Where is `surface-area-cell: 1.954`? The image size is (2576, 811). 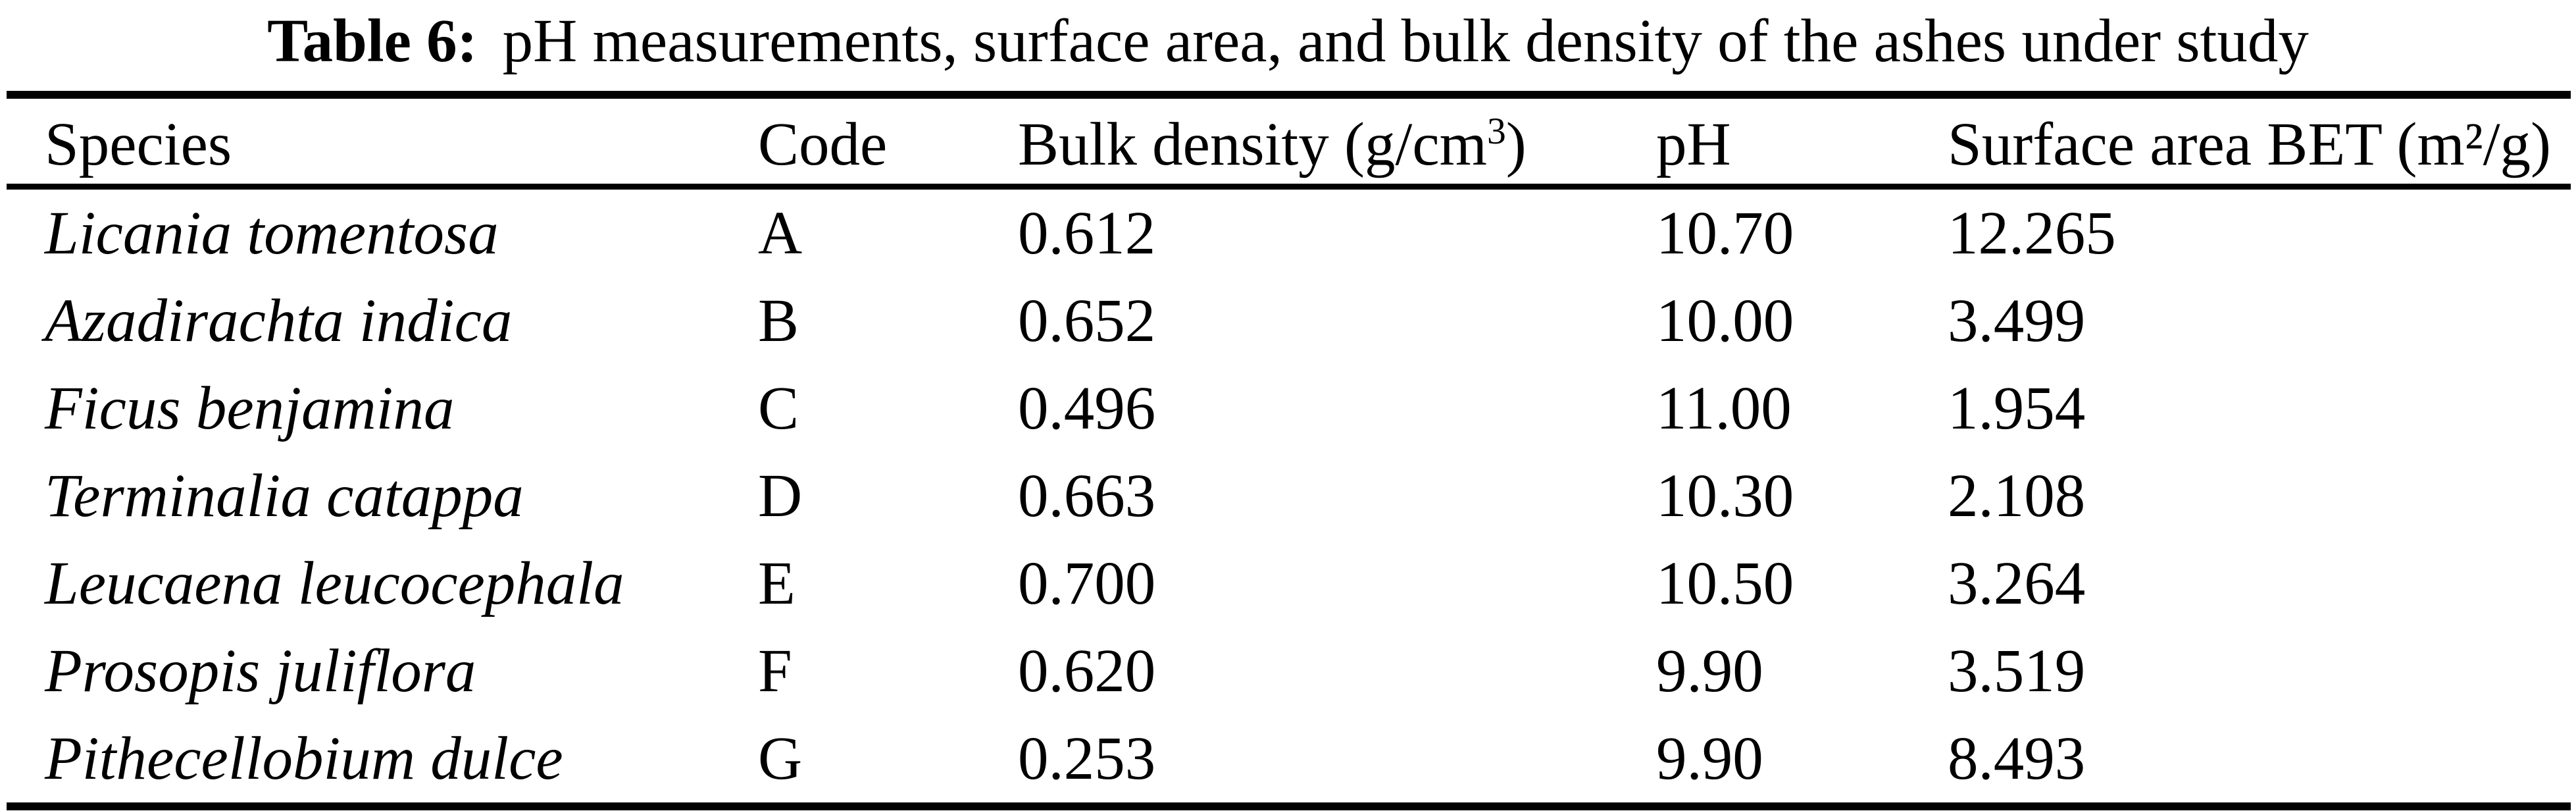 surface-area-cell: 1.954 is located at coordinates (2017, 408).